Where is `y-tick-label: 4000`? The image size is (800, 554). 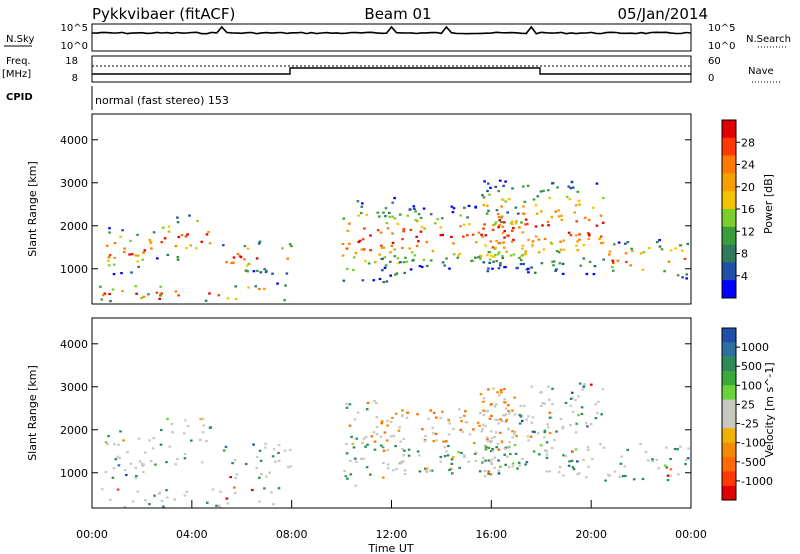 y-tick-label: 4000 is located at coordinates (74, 140).